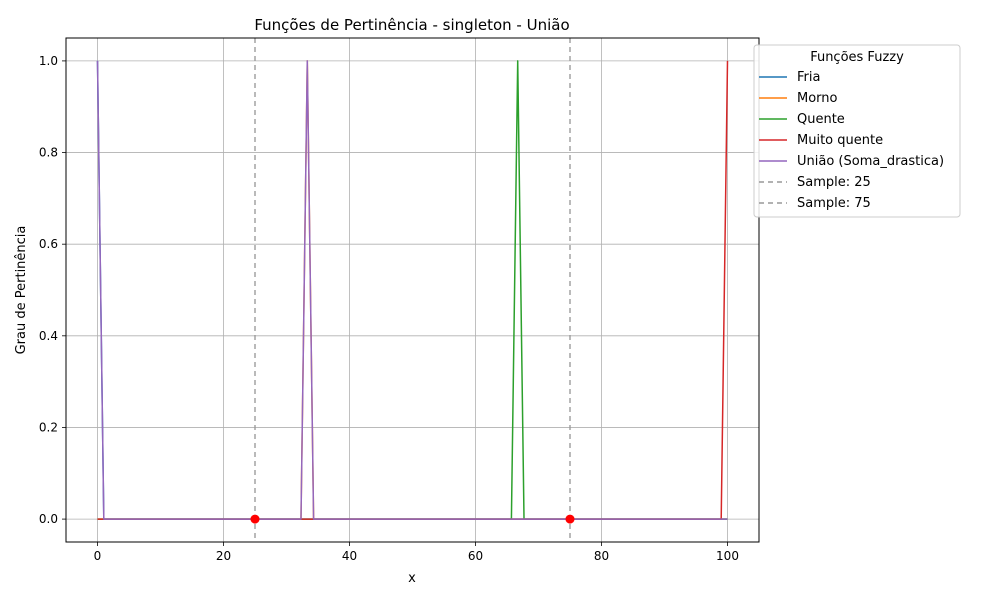 This screenshot has height=600, width=1000. Describe the element at coordinates (817, 98) in the screenshot. I see `legend-label: Morno` at that location.